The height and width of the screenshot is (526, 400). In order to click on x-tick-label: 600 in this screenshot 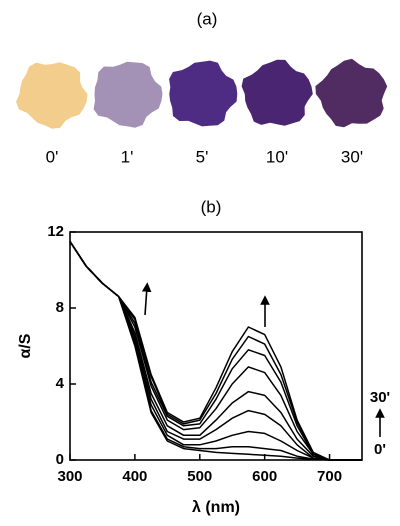, I will do `click(264, 476)`.